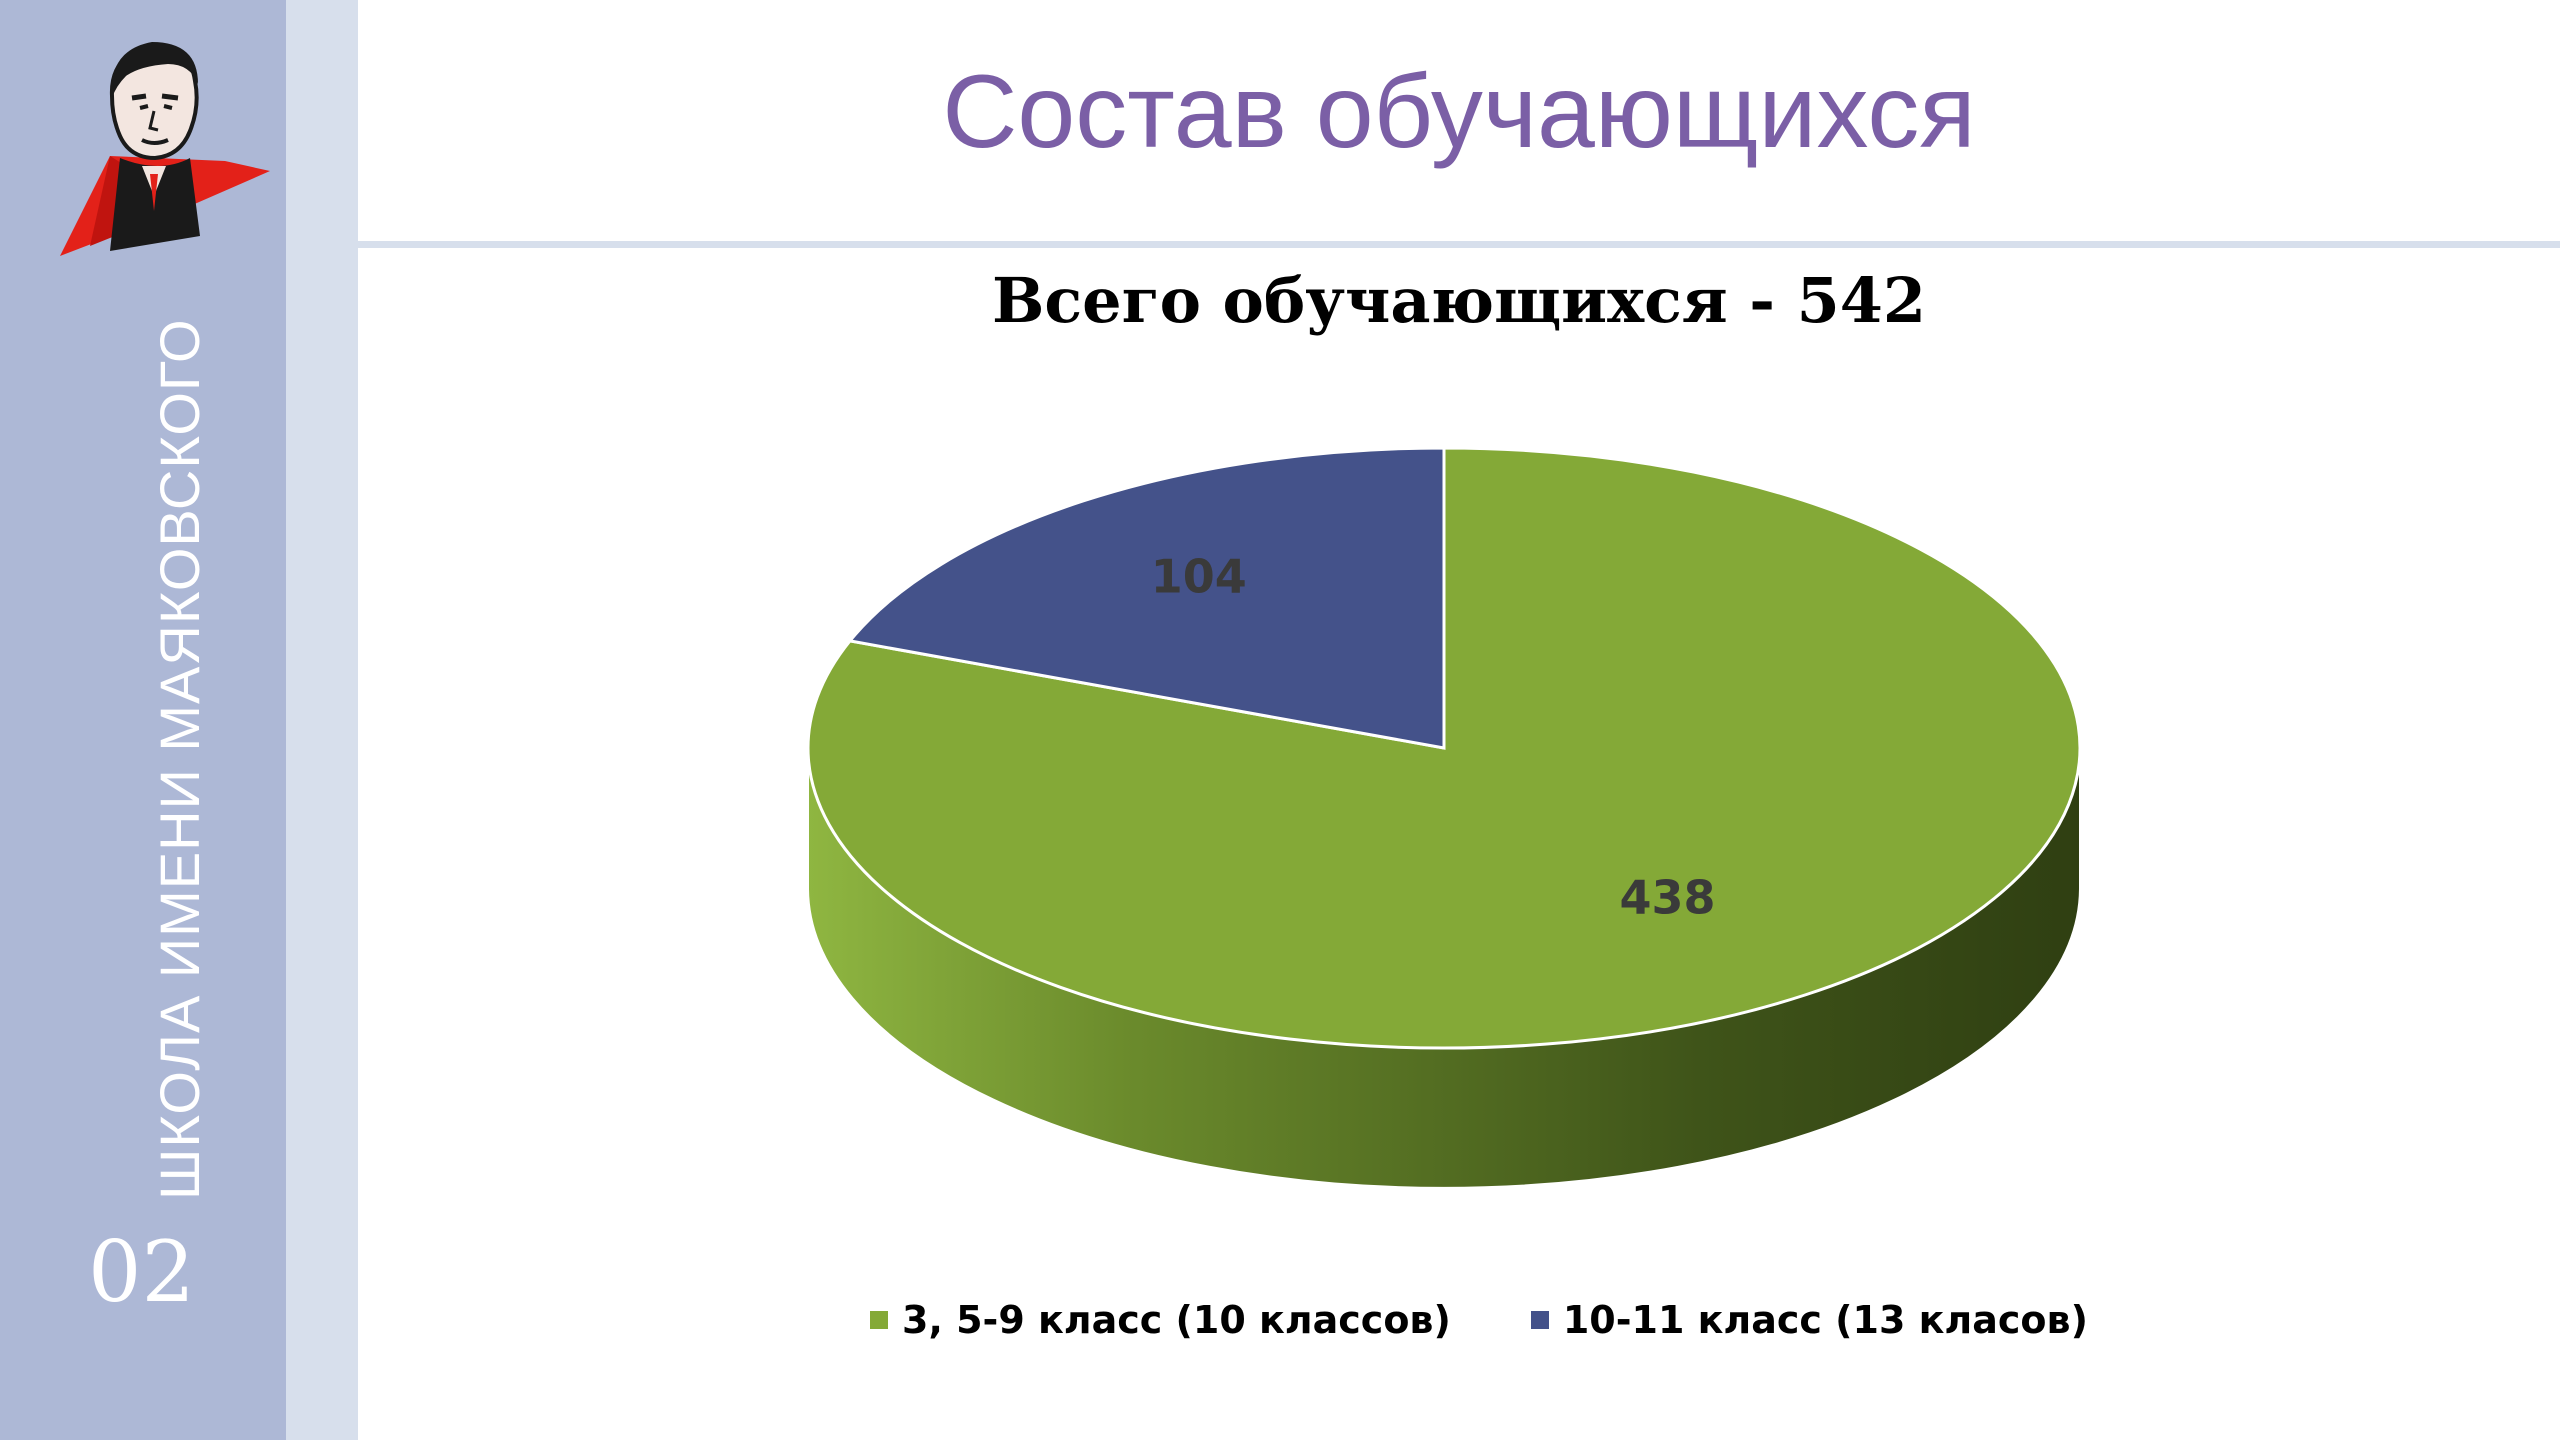 The height and width of the screenshot is (1440, 2560). What do you see at coordinates (1146, 598) in the screenshot?
I see `pie-slice` at bounding box center [1146, 598].